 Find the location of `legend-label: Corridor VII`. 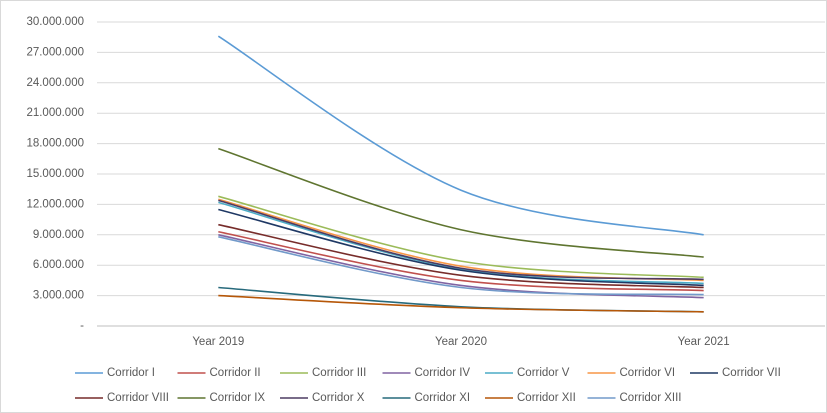

legend-label: Corridor VII is located at coordinates (751, 373).